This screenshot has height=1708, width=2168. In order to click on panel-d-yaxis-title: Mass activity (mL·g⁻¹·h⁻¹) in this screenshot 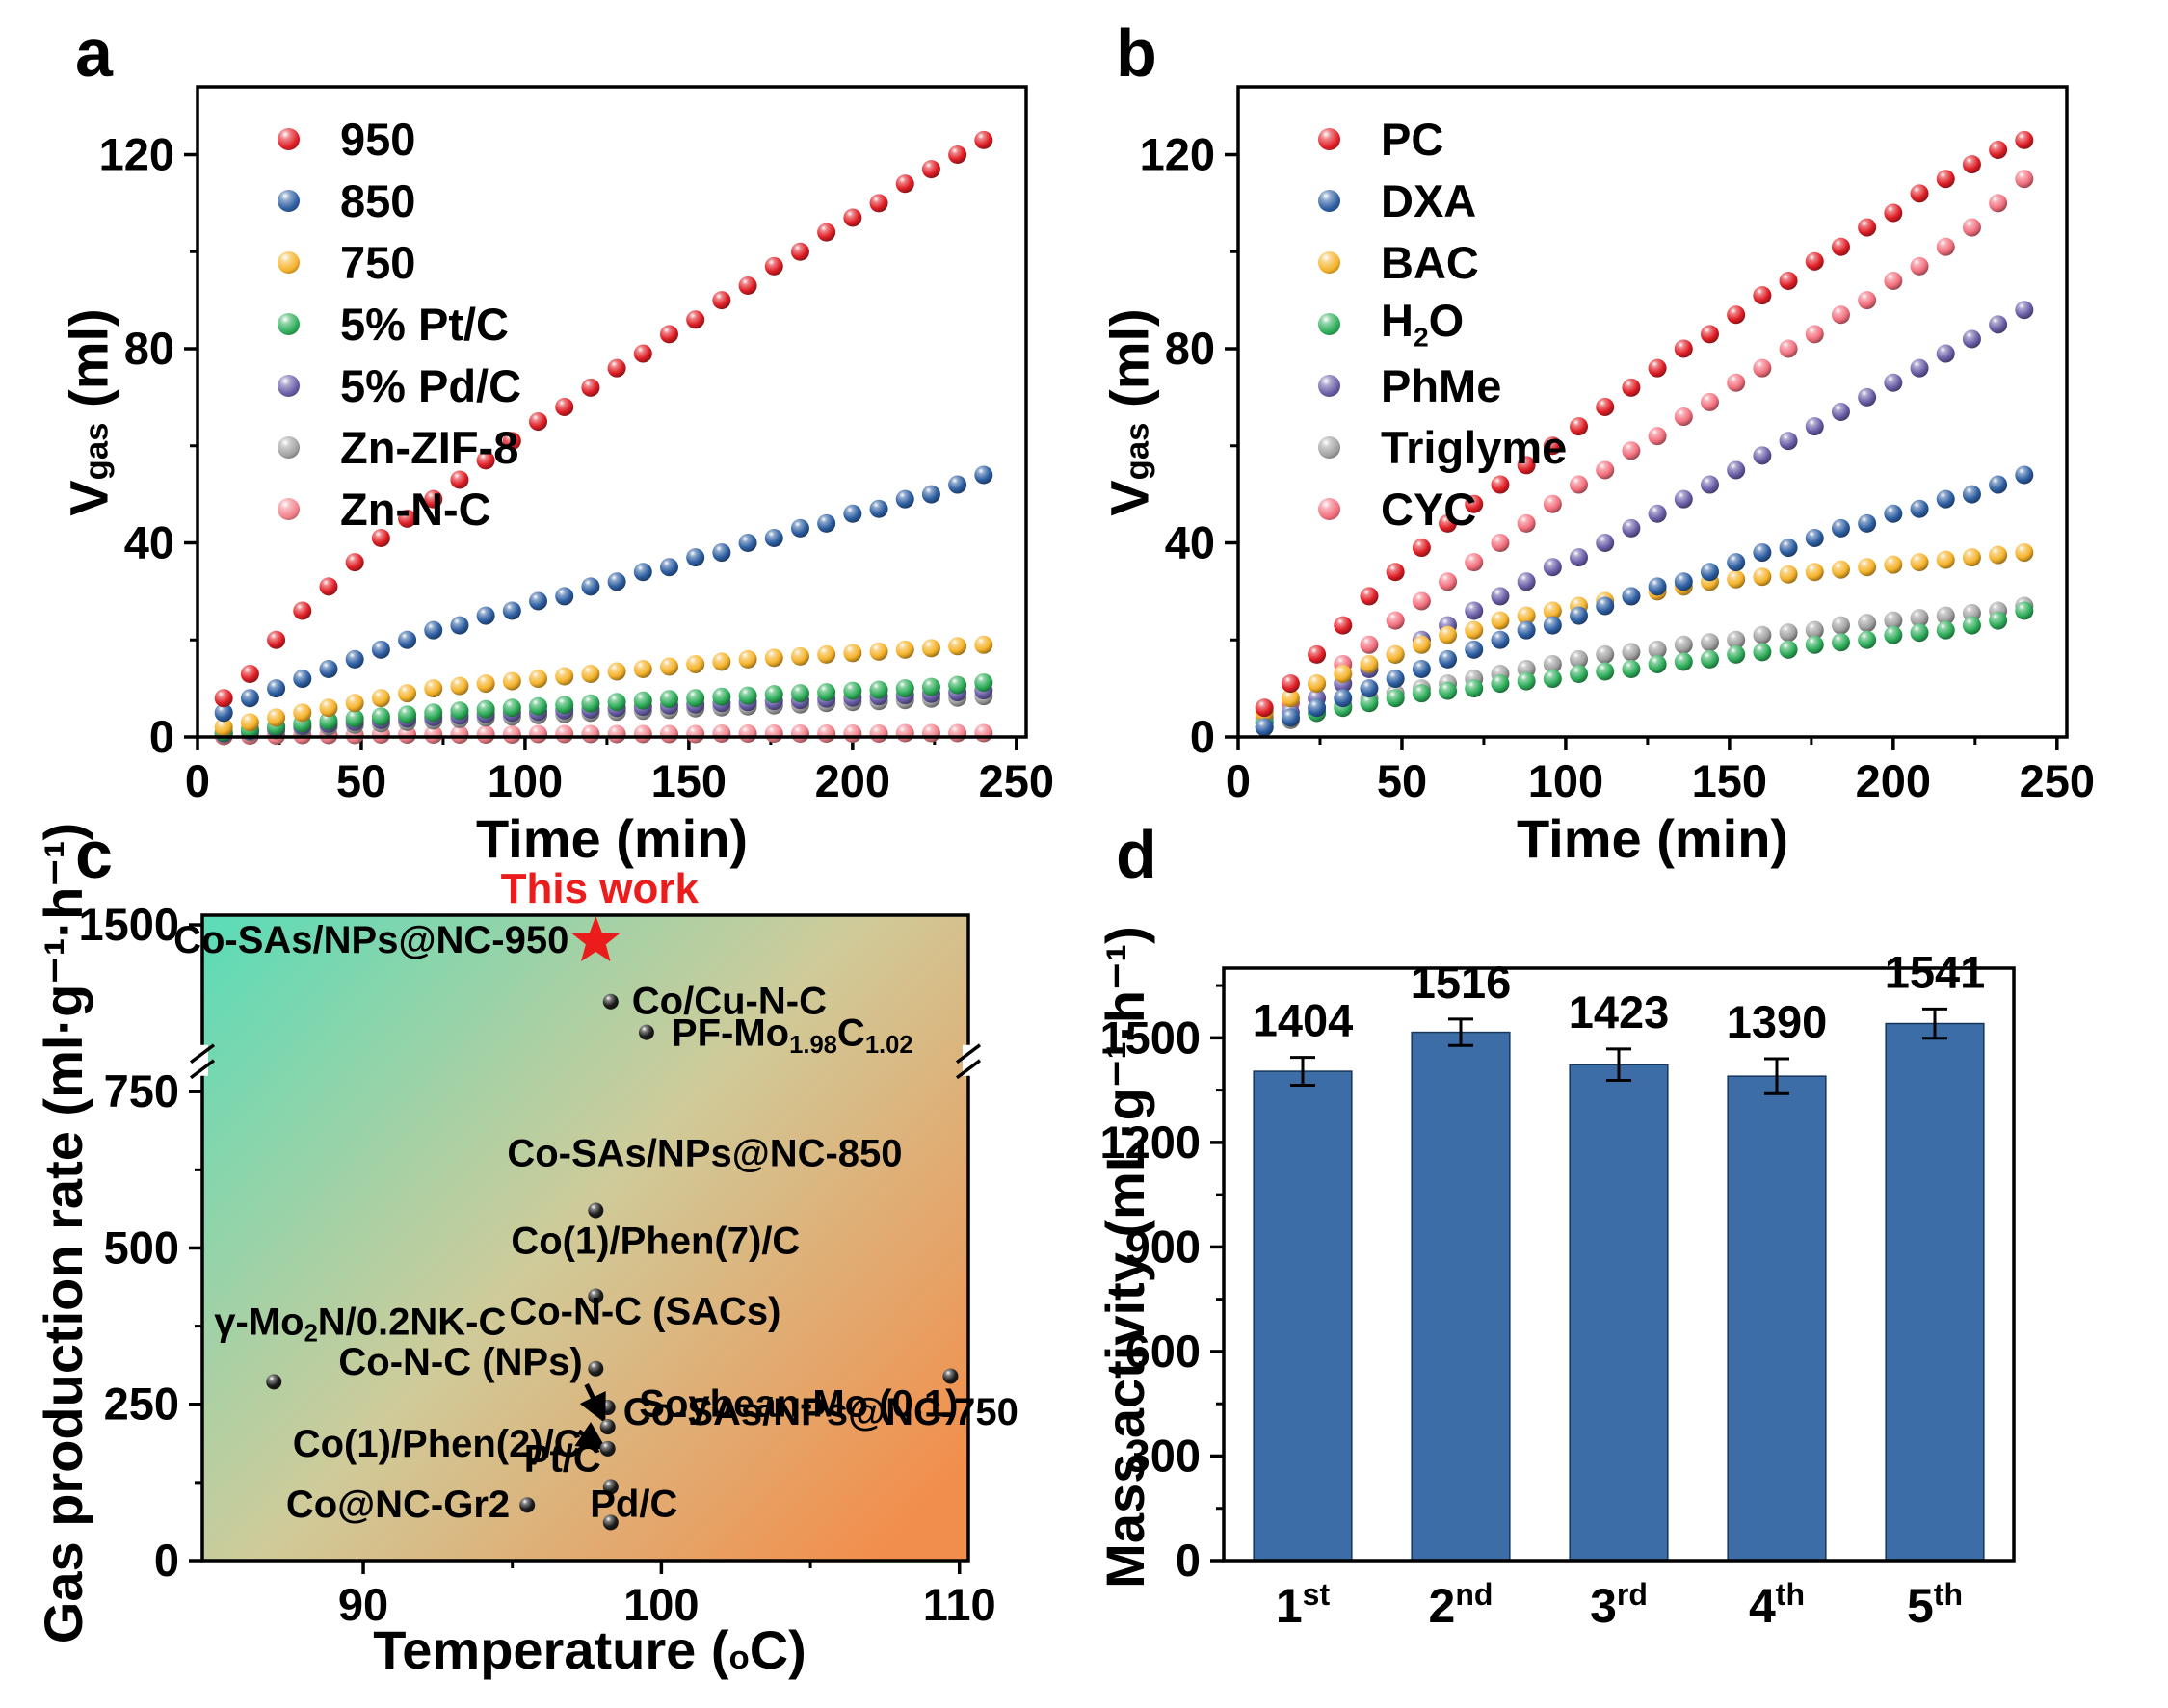, I will do `click(1125, 1257)`.